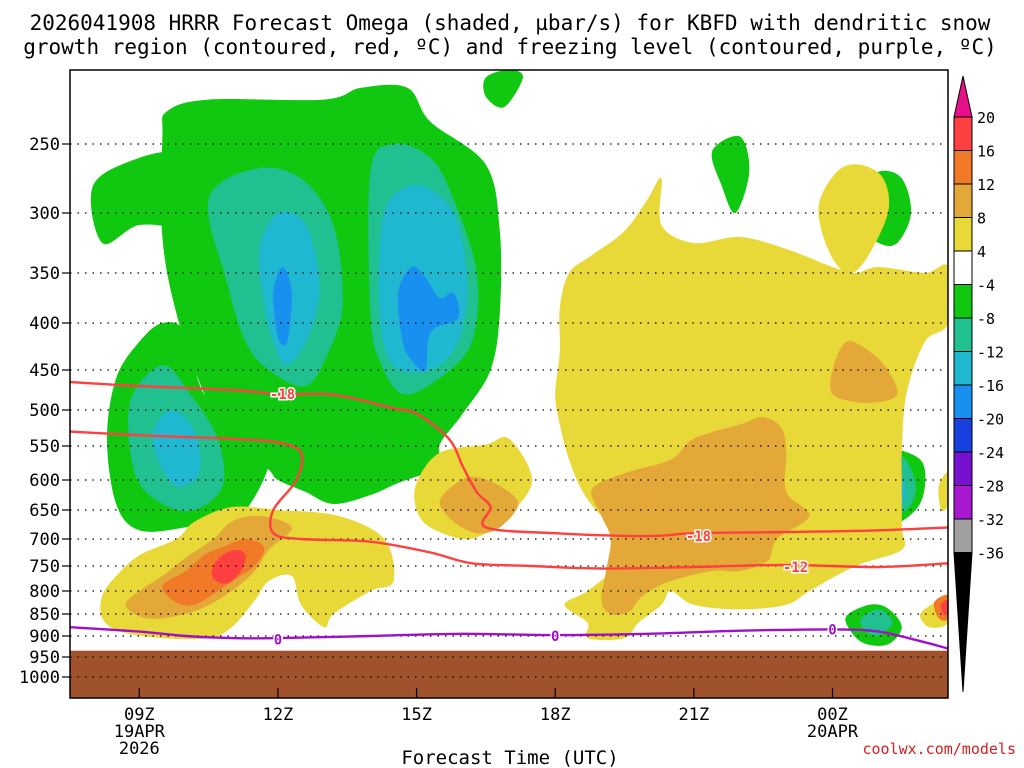  What do you see at coordinates (44, 592) in the screenshot?
I see `y-tick-label-800: 800` at bounding box center [44, 592].